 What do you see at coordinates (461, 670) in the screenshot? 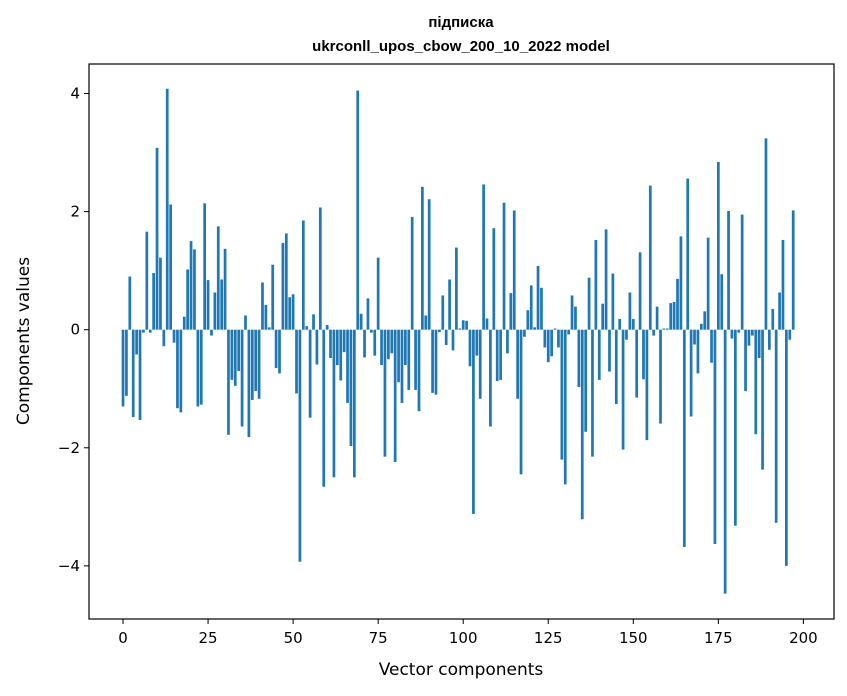
I see `x-axis-label: Vector components` at bounding box center [461, 670].